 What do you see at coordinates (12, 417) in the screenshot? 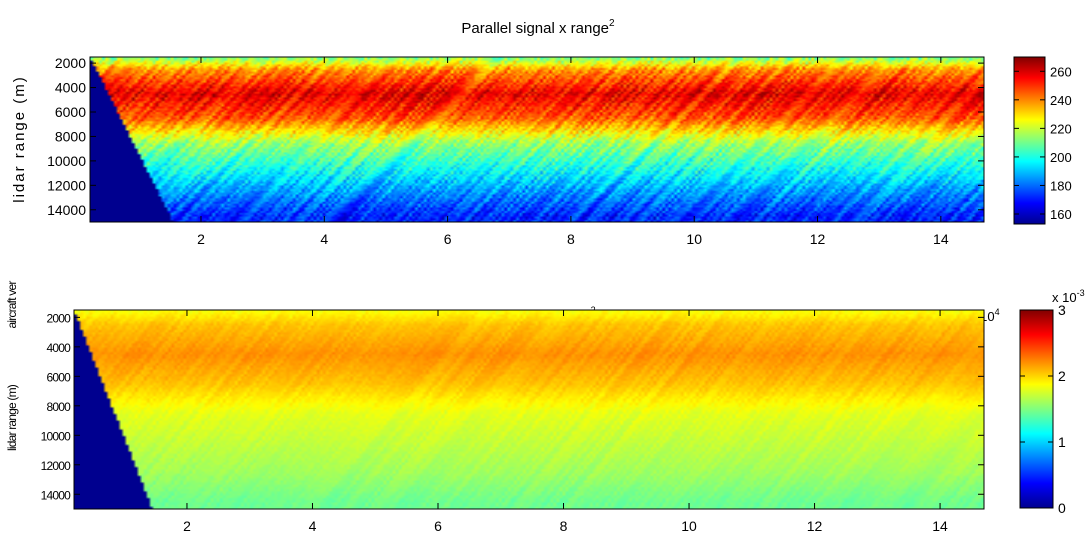
I see `chart-2-ylabel: lidar range (m)` at bounding box center [12, 417].